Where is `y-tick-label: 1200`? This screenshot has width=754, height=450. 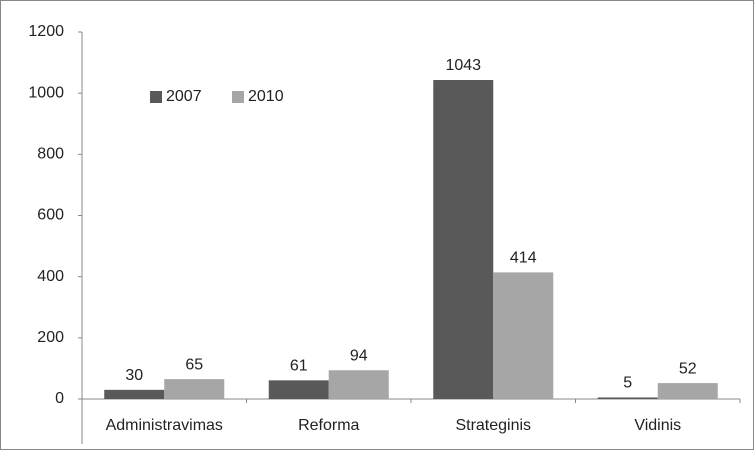
y-tick-label: 1200 is located at coordinates (46, 31).